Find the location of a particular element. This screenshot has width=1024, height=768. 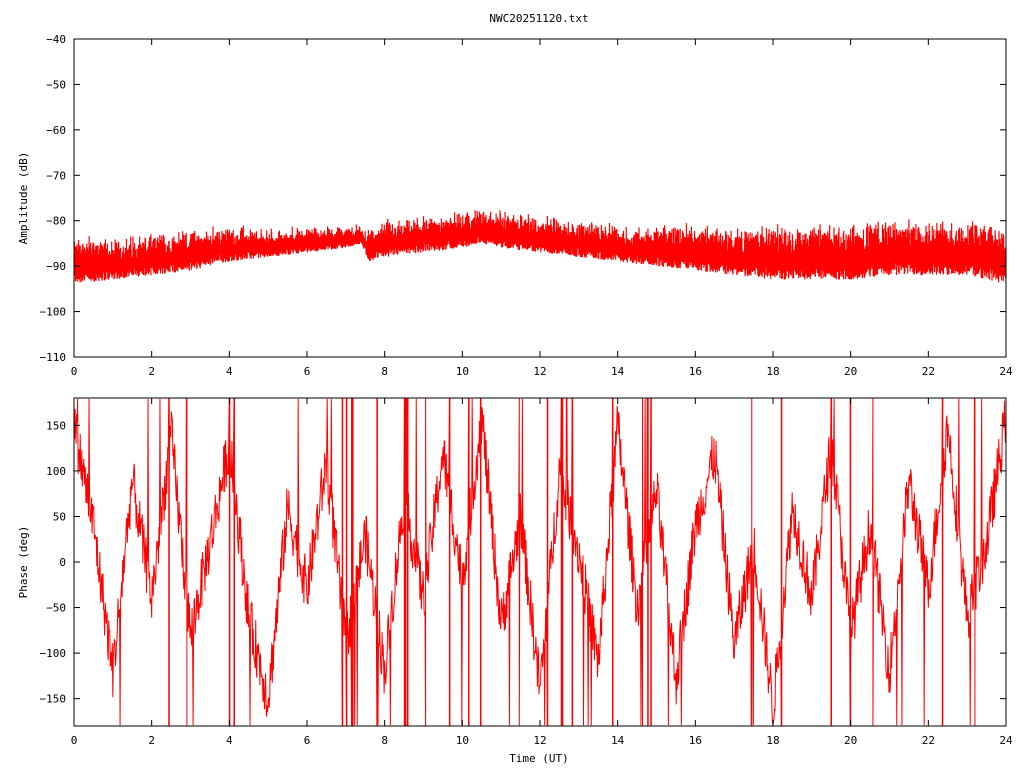

amplitude-xtick-label: 6 is located at coordinates (307, 371).